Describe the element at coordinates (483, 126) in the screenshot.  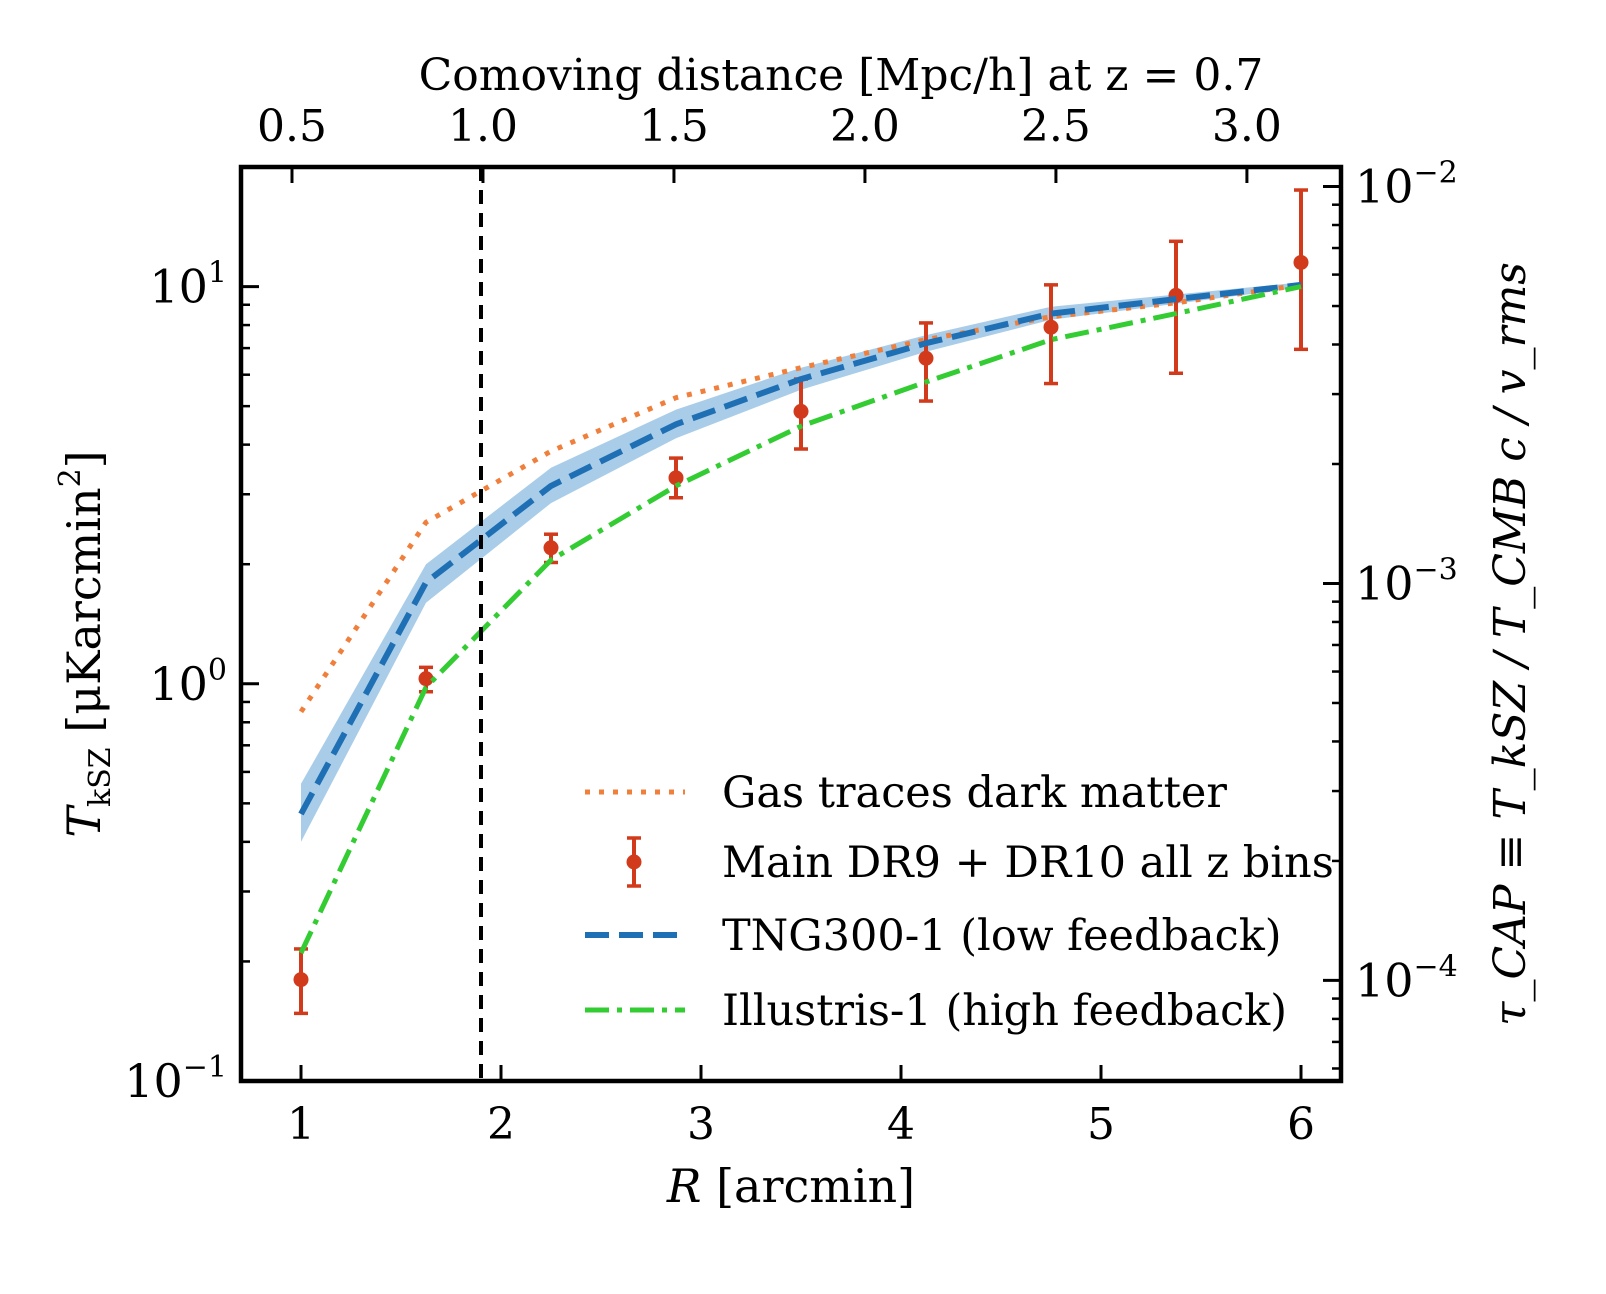
I see `top-tick-label: 1.0` at that location.